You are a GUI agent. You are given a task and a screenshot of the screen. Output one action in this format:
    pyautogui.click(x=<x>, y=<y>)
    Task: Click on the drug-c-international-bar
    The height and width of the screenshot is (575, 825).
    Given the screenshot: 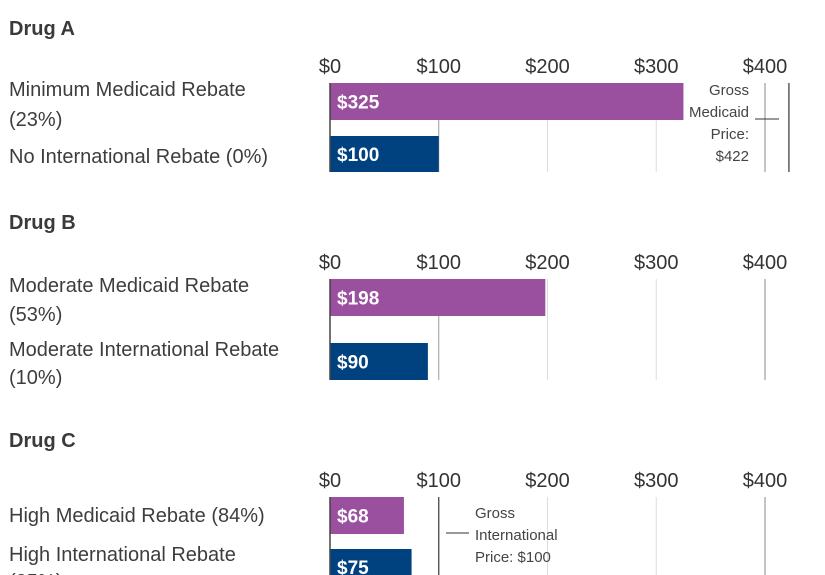 What is the action you would take?
    pyautogui.click(x=371, y=562)
    